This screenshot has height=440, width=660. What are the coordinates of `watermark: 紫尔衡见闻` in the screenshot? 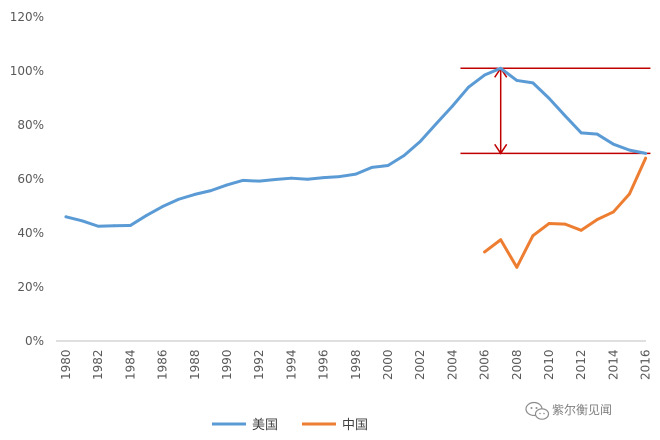 It's located at (568, 410).